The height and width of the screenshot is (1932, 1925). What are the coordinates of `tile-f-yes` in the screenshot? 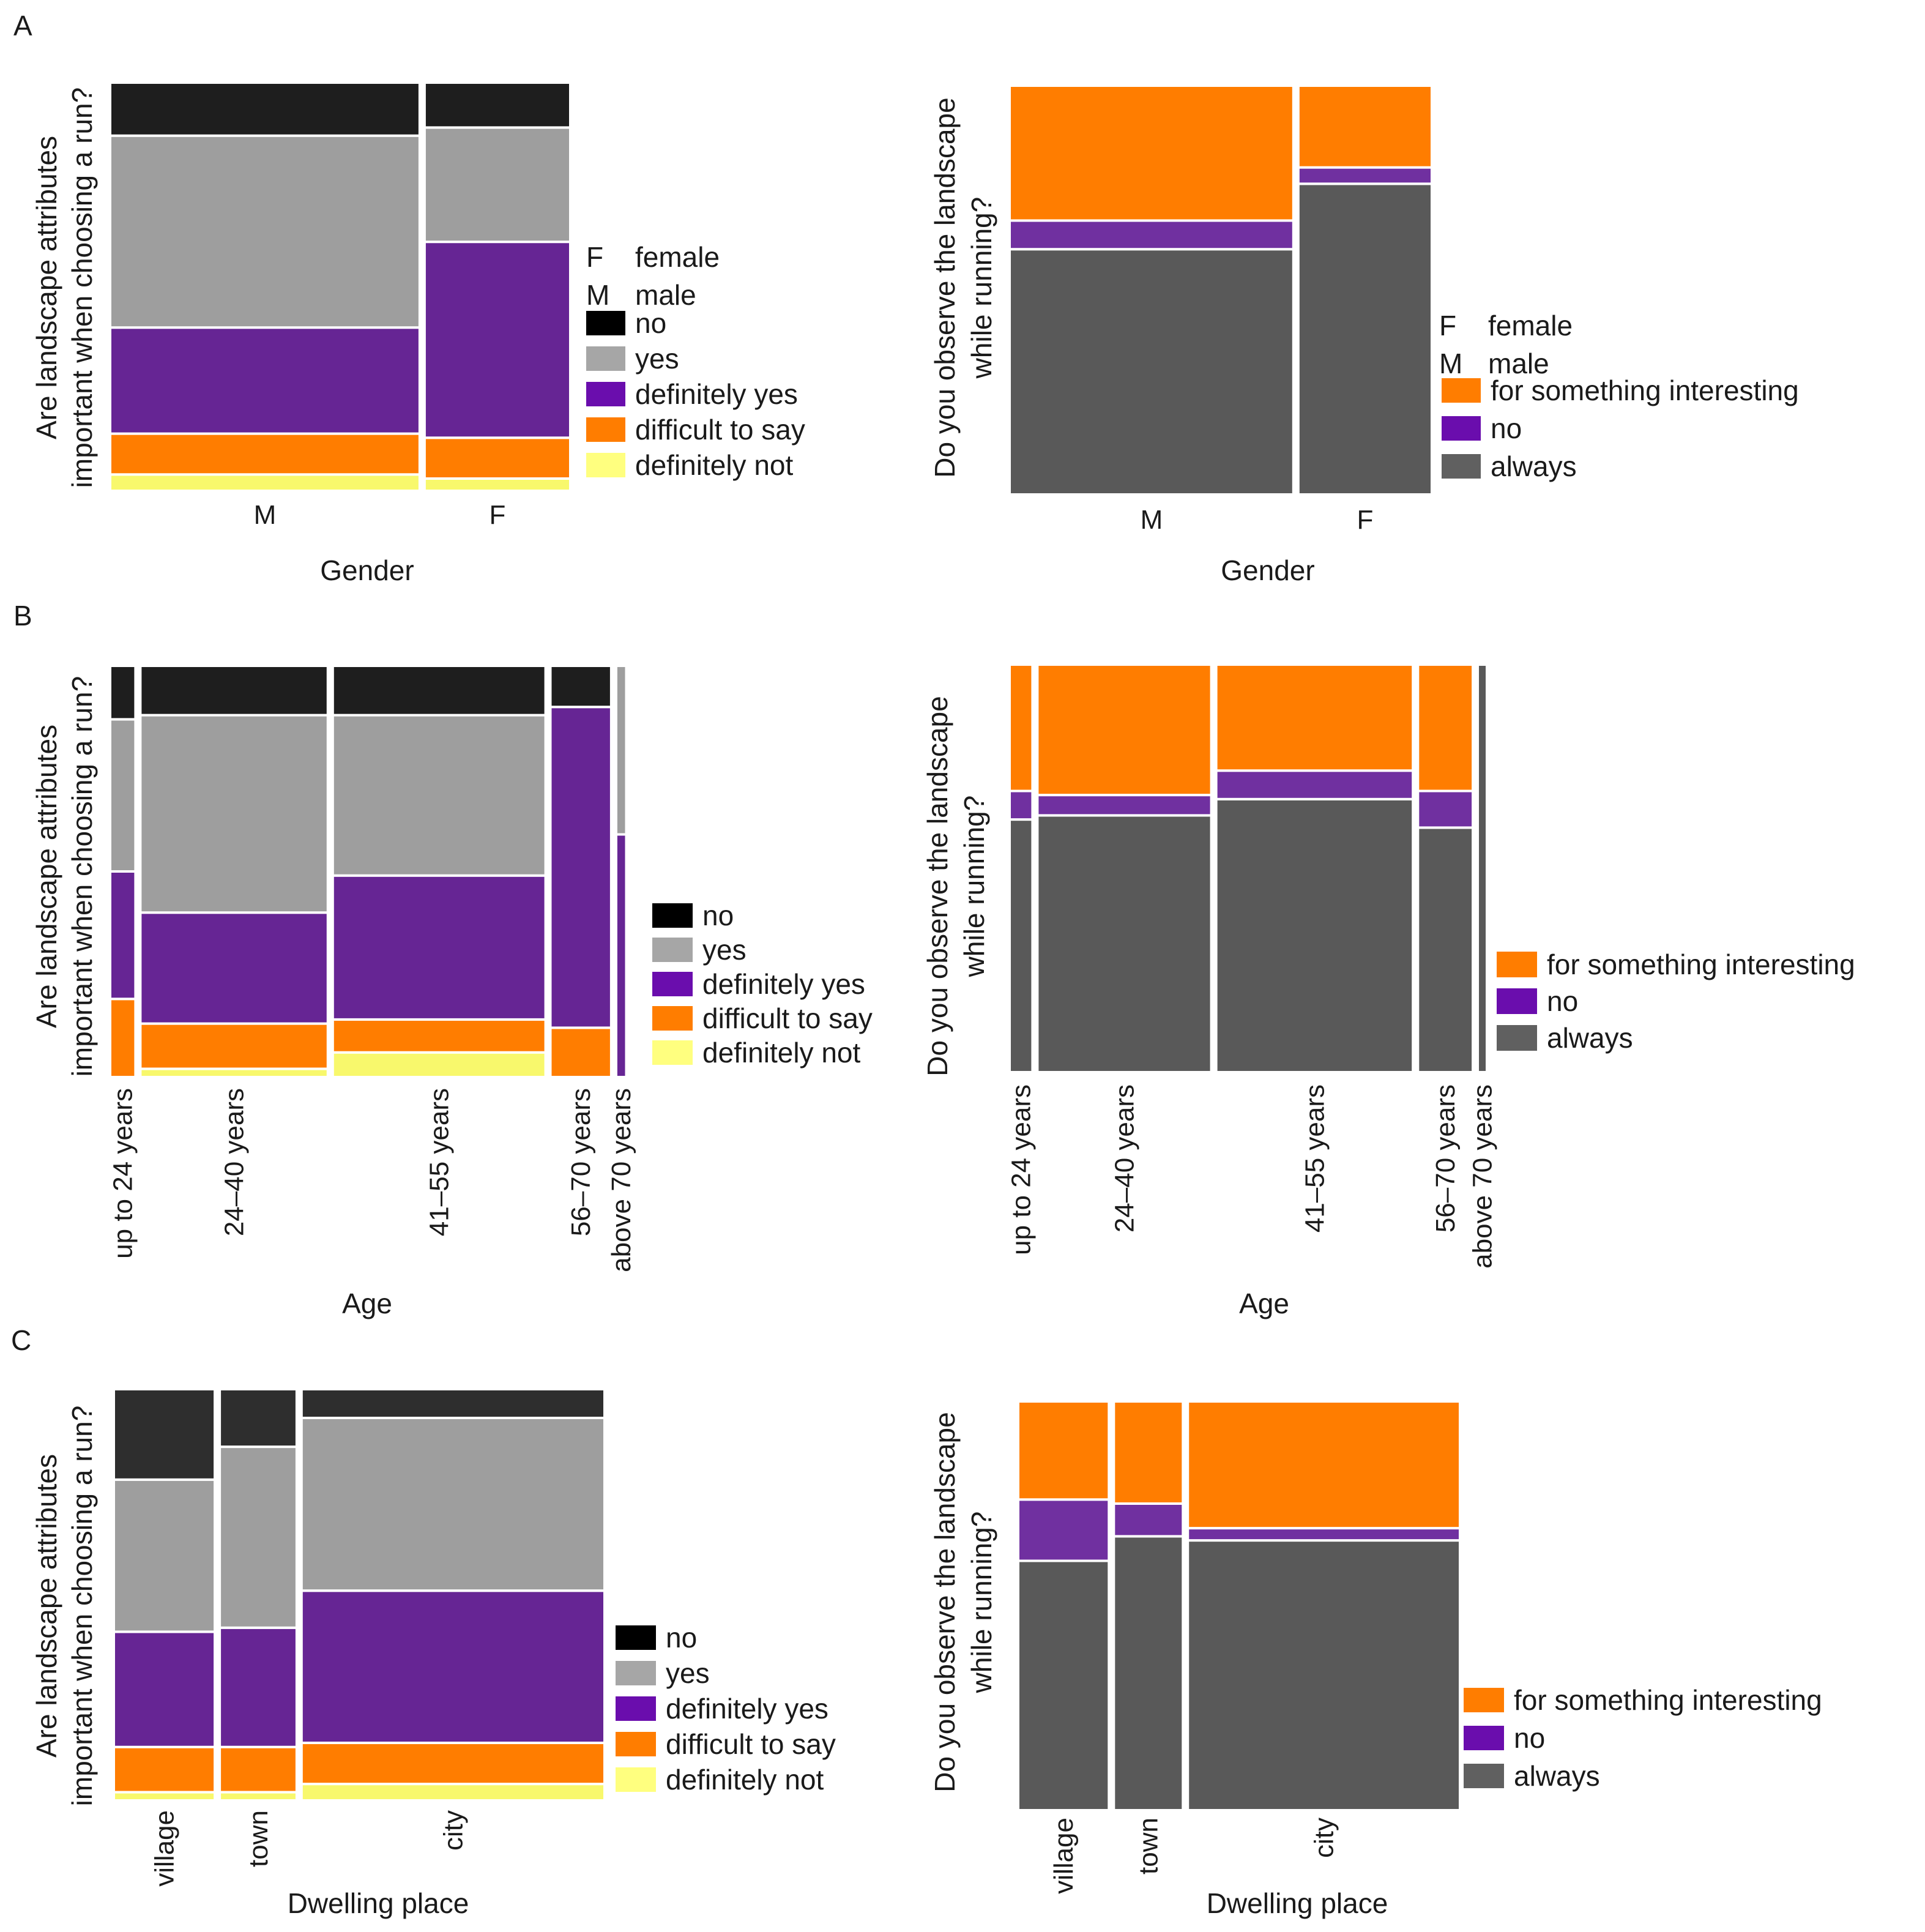 It's located at (498, 185).